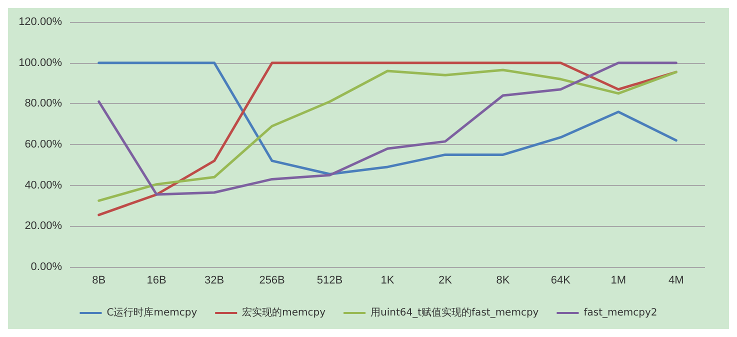  Describe the element at coordinates (454, 312) in the screenshot. I see `legend-label: 用uint64_t赋值实现的fast_memcpy` at that location.